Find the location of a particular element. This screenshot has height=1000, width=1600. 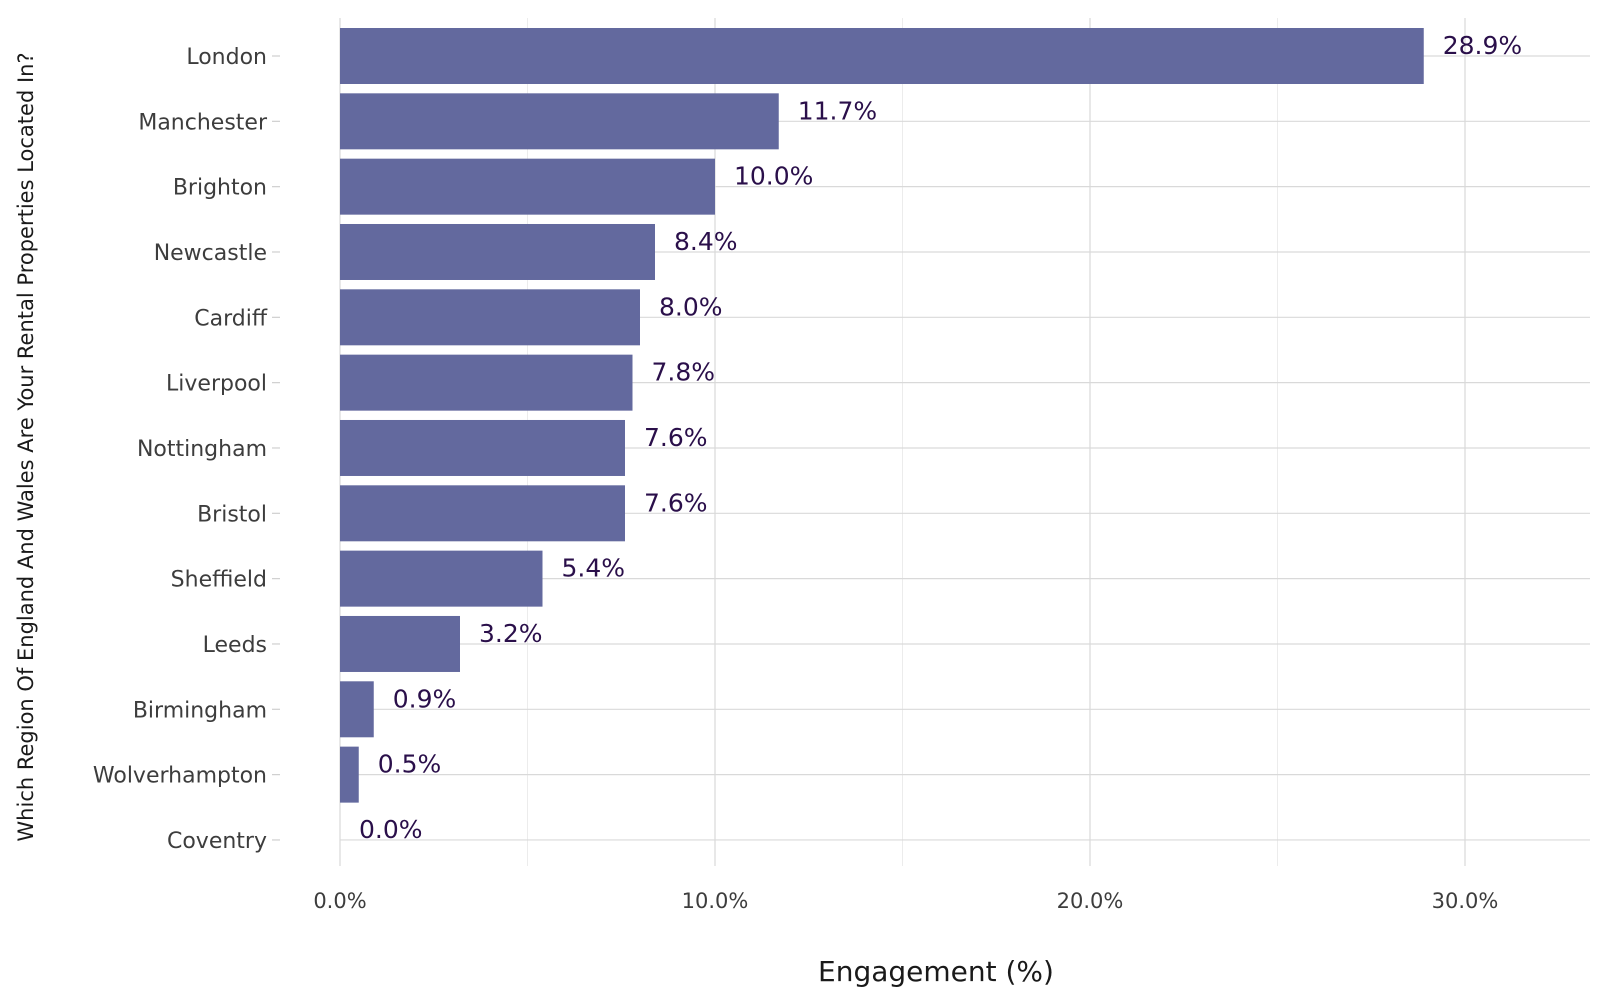

category-label-nottingham: Nottingham is located at coordinates (202, 449).